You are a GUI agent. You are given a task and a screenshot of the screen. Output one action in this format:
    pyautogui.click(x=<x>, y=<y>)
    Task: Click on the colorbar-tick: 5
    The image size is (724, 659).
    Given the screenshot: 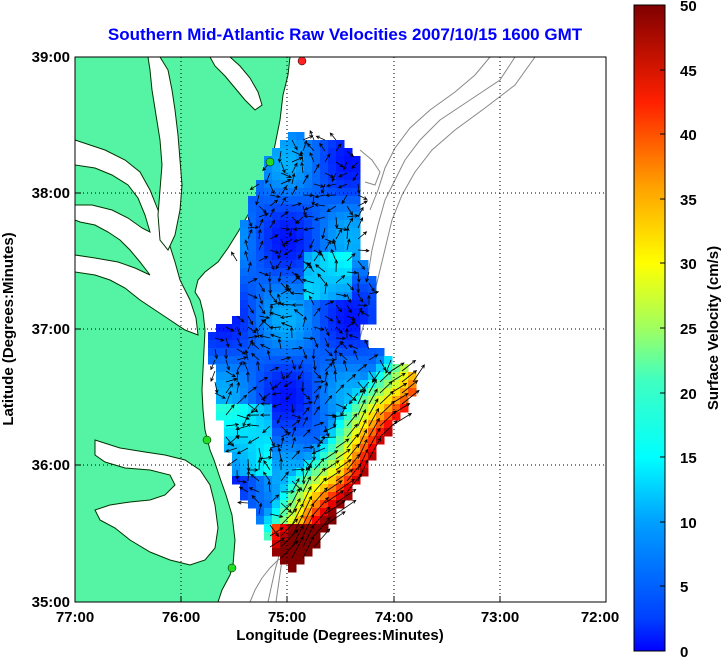 What is the action you would take?
    pyautogui.click(x=684, y=587)
    